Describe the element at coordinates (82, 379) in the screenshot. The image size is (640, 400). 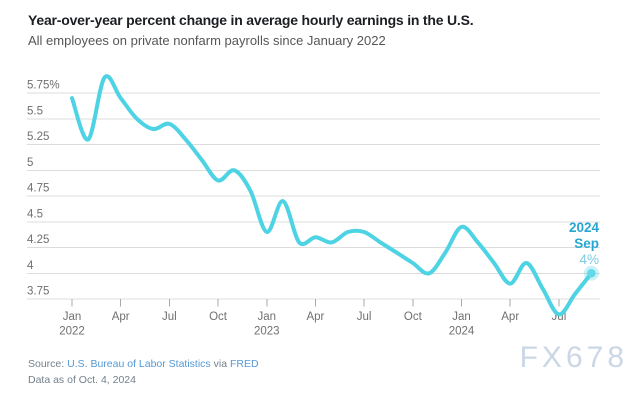
I see `data-as-of-note: Data as of Oct. 4, 2024` at that location.